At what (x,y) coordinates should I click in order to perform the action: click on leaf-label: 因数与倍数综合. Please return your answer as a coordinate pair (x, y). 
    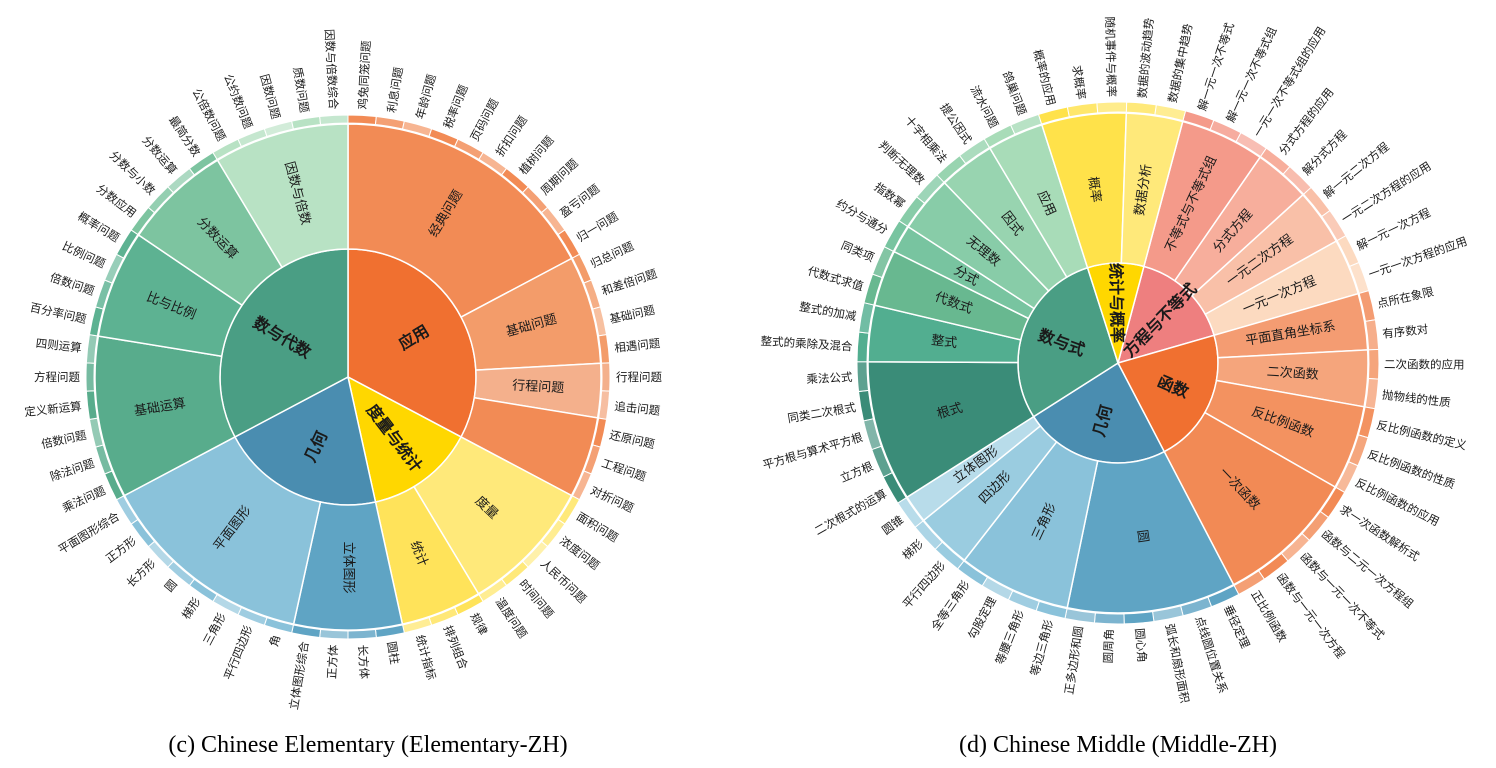
    Looking at the image, I should click on (331, 70).